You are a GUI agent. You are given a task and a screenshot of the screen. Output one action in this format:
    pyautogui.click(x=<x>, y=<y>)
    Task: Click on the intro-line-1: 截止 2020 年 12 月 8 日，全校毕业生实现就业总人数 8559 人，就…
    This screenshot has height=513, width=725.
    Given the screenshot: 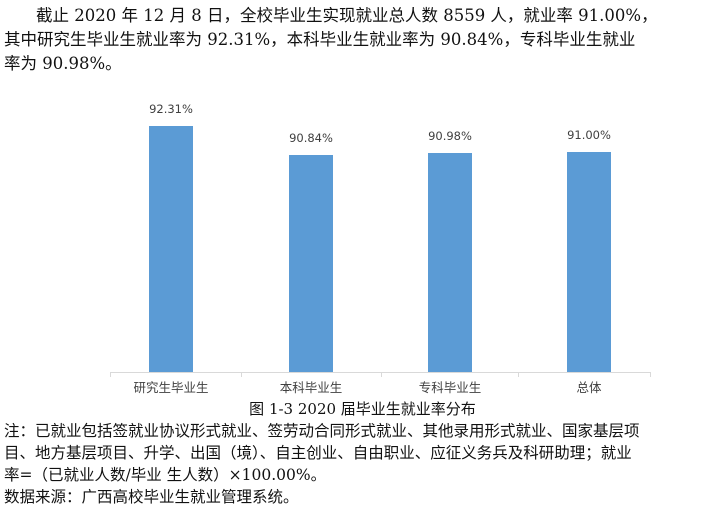 What is the action you would take?
    pyautogui.click(x=347, y=15)
    